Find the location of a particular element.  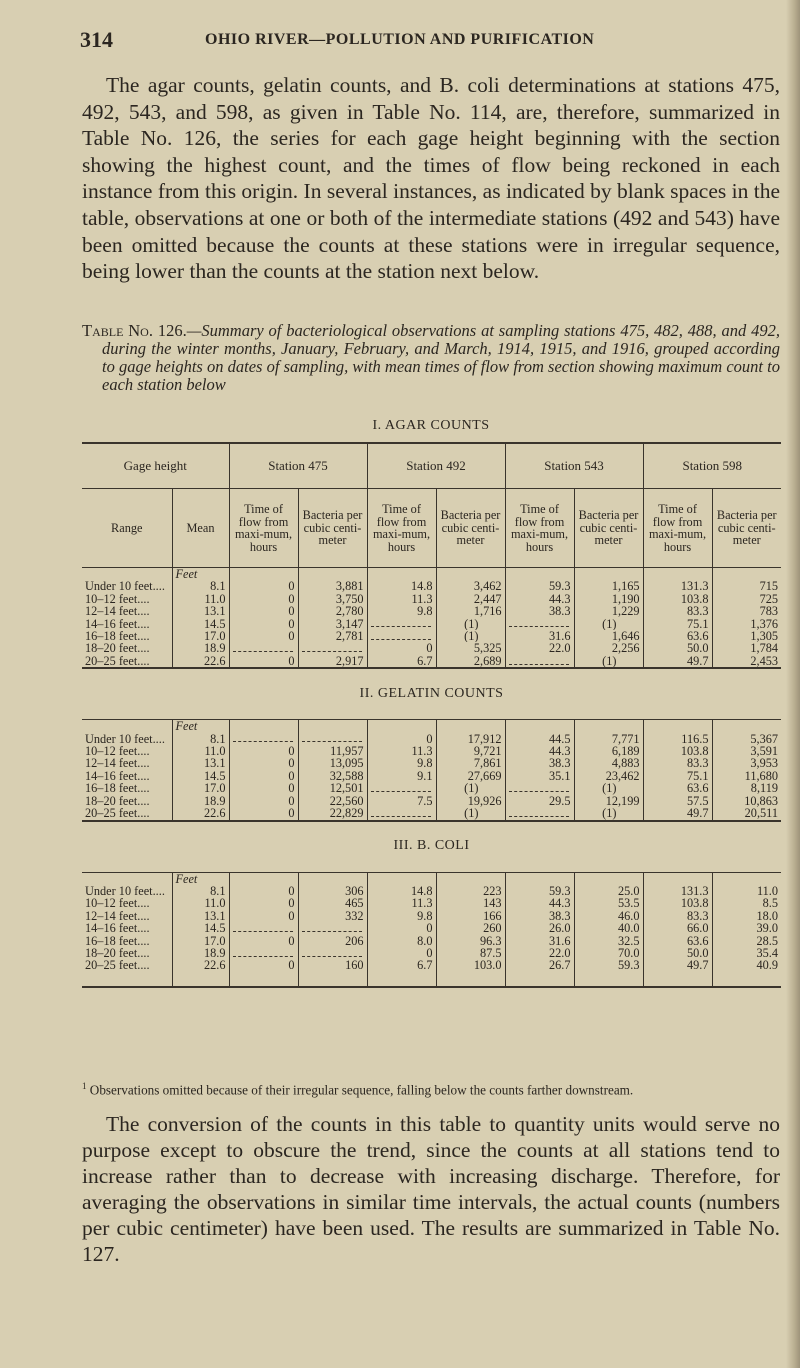

running-title: OHIO RIVER—POLLUTION AND PURIFICATION is located at coordinates (400, 39).